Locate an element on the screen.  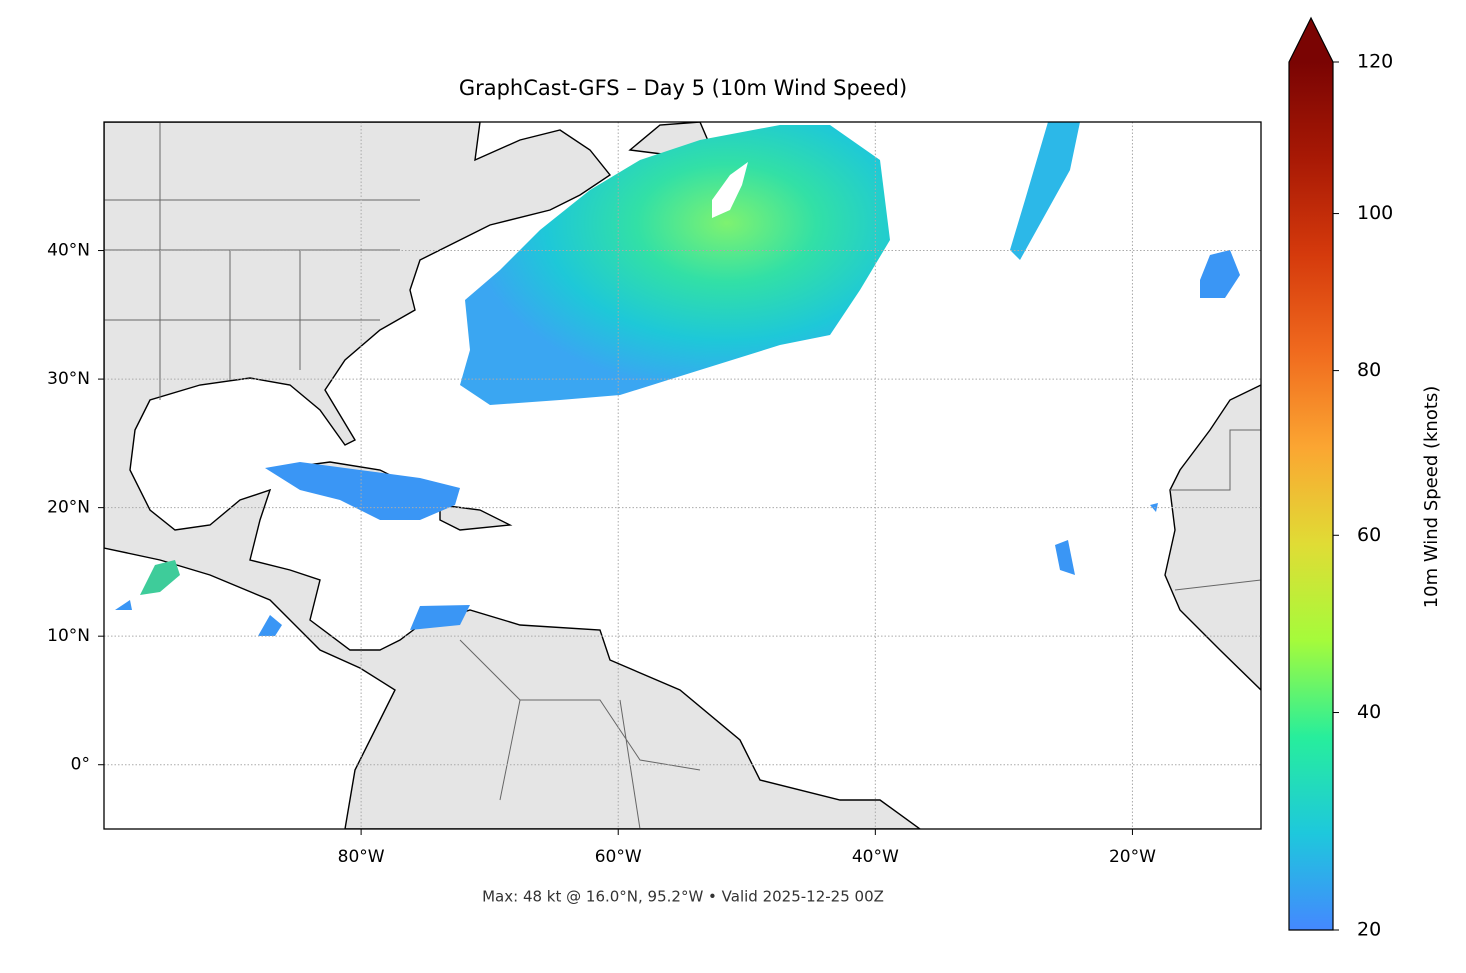
map-title: GraphCast-GFS – Day 5 (10m Wind Speed) is located at coordinates (683, 88).